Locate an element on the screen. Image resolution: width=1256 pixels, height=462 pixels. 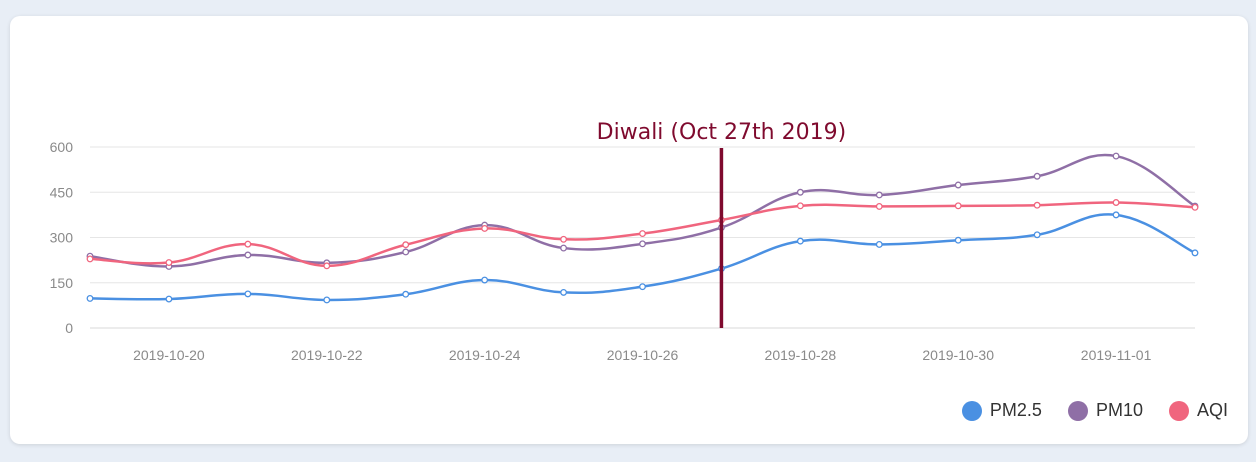
legend-label-pm2-5: PM2.5 is located at coordinates (1015, 410).